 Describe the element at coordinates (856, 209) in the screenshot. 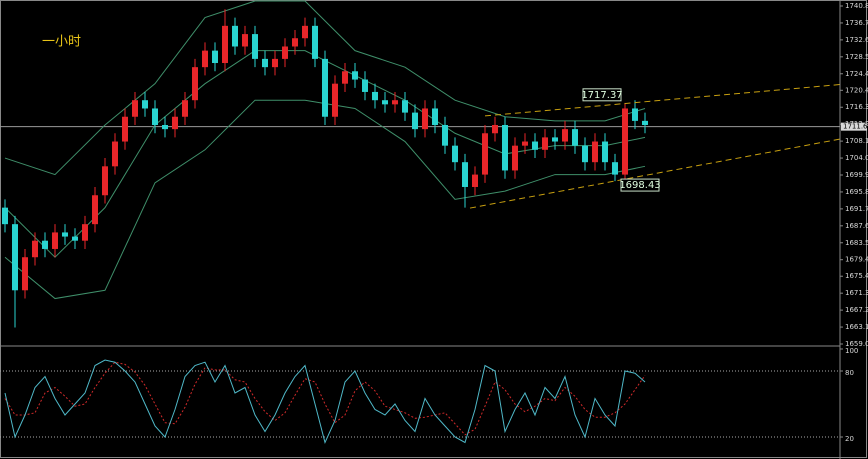

I see `y-tick-label: 1691.70` at that location.